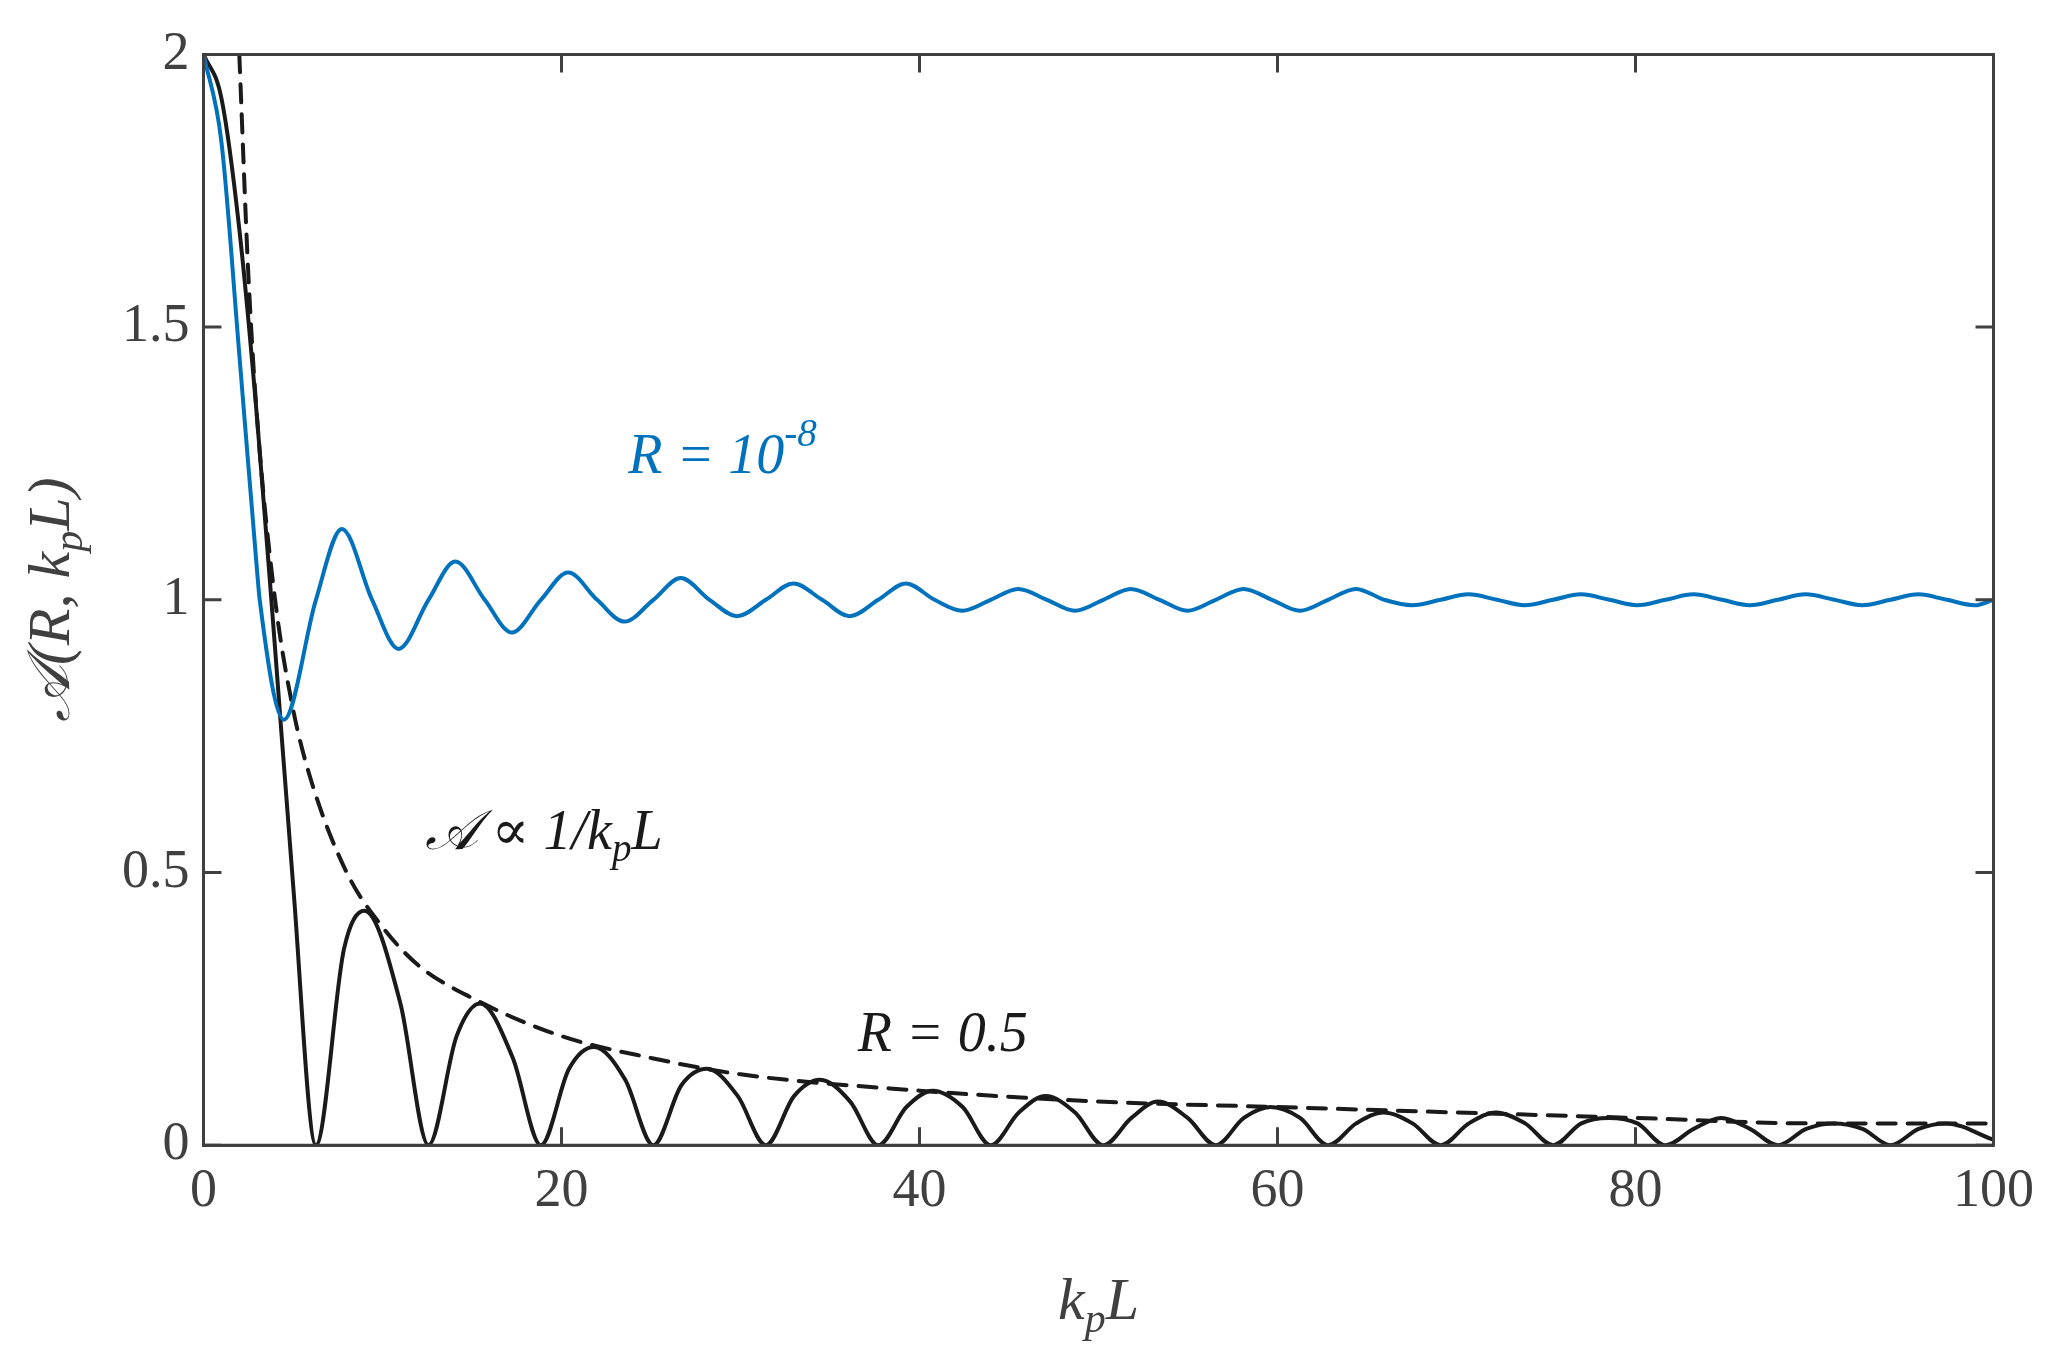 The width and height of the screenshot is (2063, 1367). What do you see at coordinates (53, 600) in the screenshot?
I see `y-axis-title: 𝒜(R, kpL)` at bounding box center [53, 600].